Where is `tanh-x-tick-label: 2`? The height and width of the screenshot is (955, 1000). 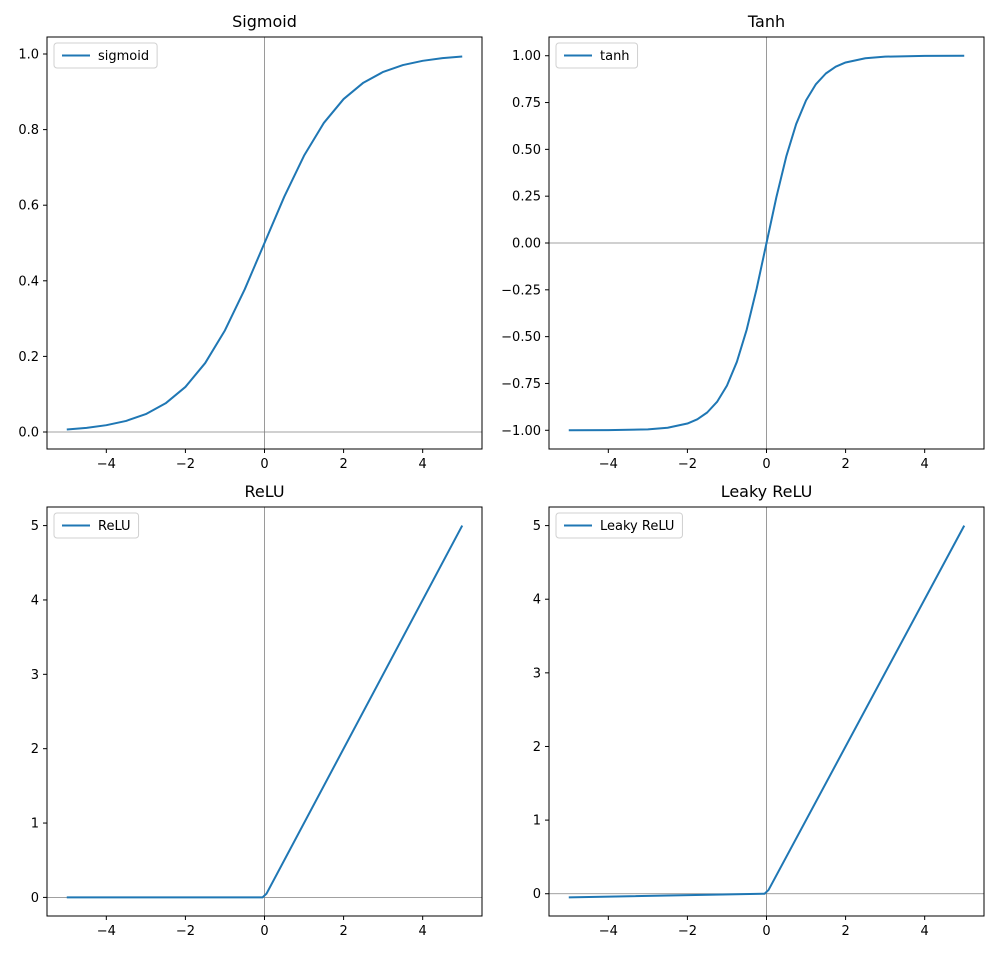 tanh-x-tick-label: 2 is located at coordinates (845, 464).